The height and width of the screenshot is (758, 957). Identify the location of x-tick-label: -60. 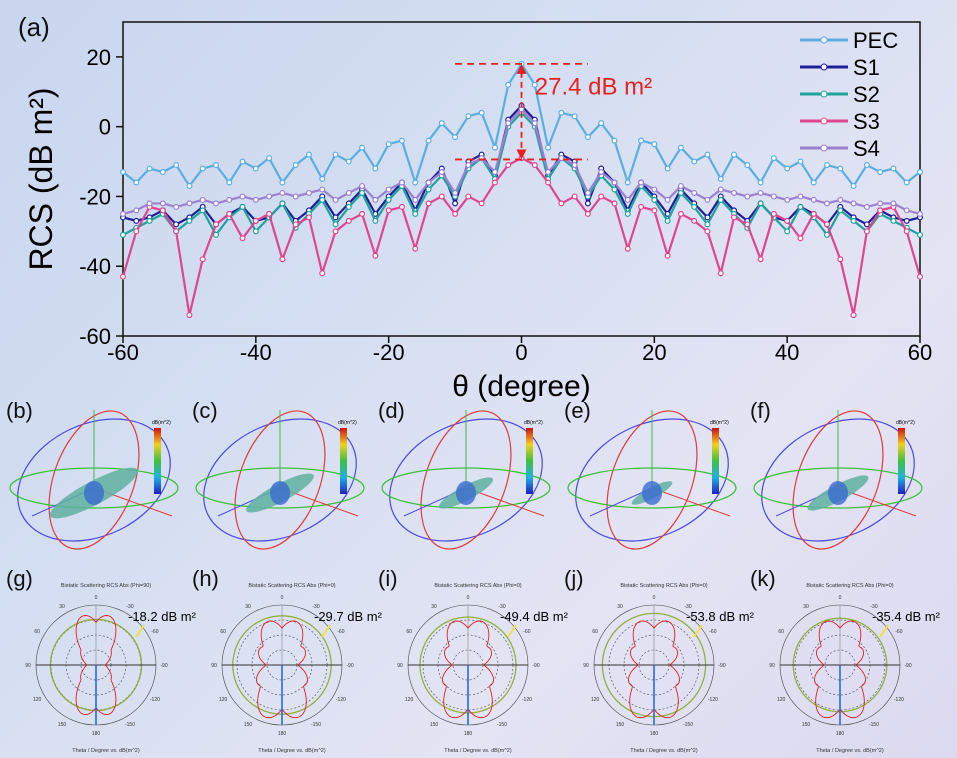
(123, 352).